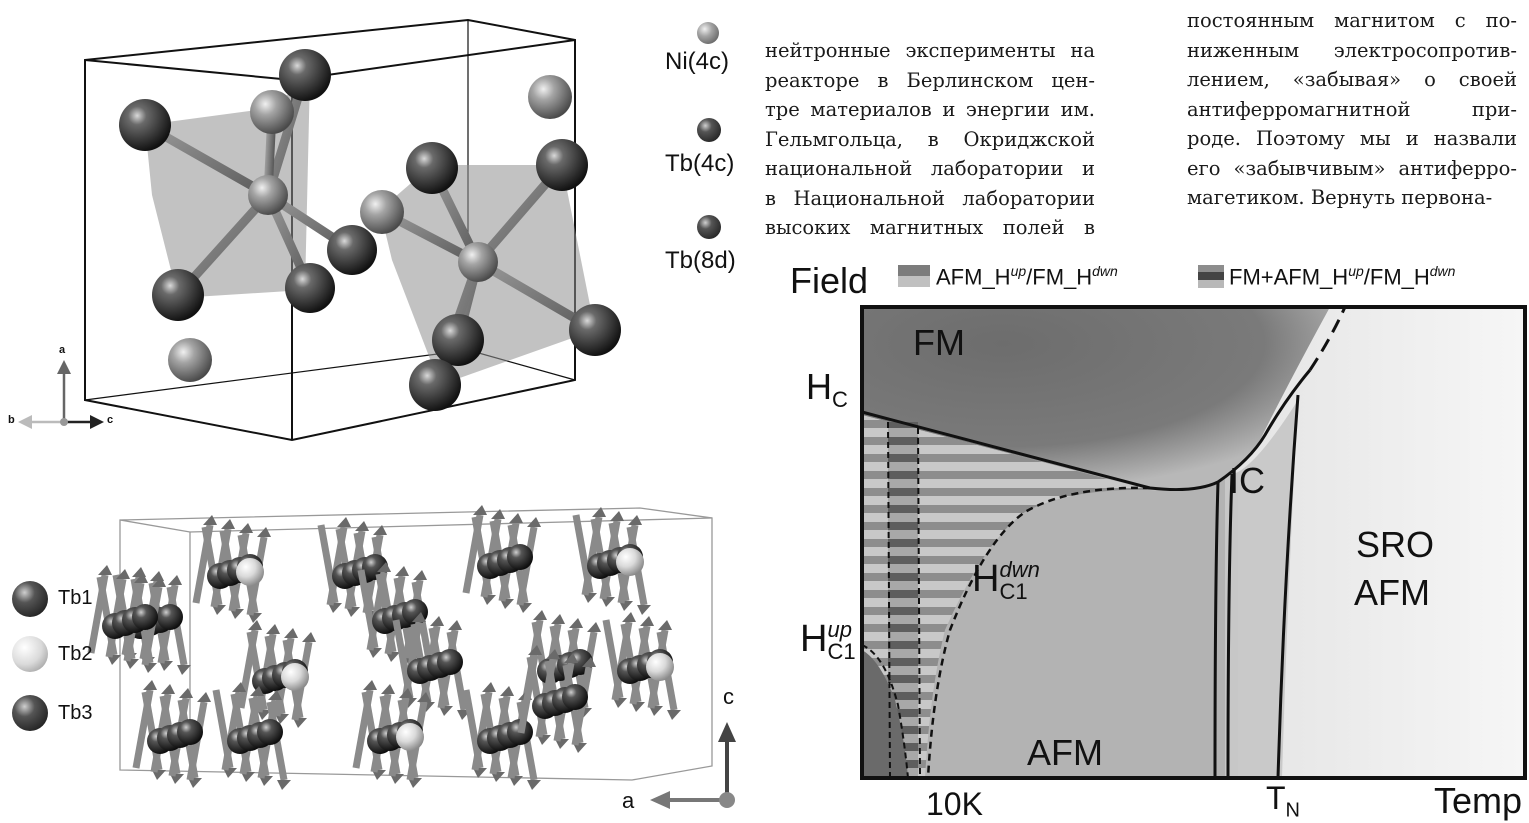 This screenshot has width=1529, height=823. Describe the element at coordinates (30, 599) in the screenshot. I see `legend-tb1-icon` at that location.